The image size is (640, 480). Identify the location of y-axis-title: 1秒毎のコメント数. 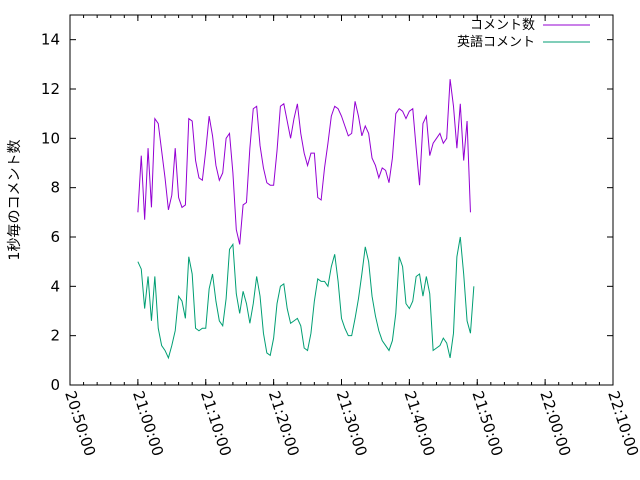
(15, 200).